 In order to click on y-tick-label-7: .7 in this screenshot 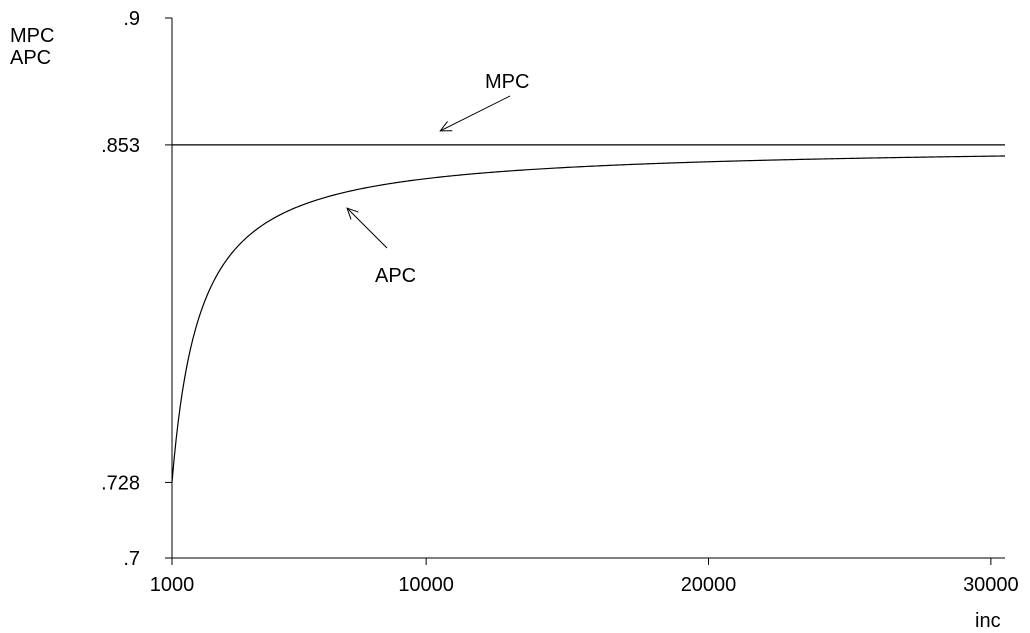, I will do `click(131, 559)`.